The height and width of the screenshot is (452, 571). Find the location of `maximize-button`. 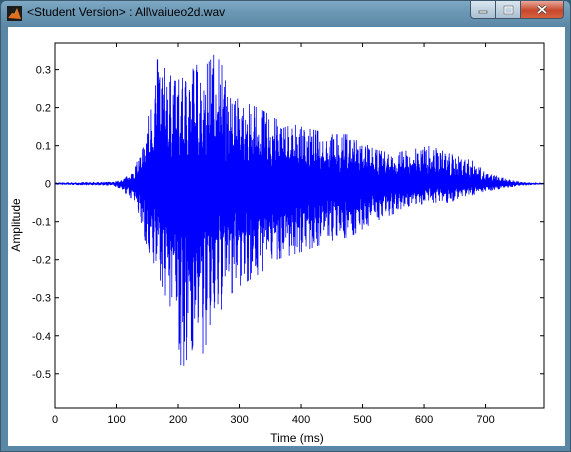

maximize-button is located at coordinates (508, 10).